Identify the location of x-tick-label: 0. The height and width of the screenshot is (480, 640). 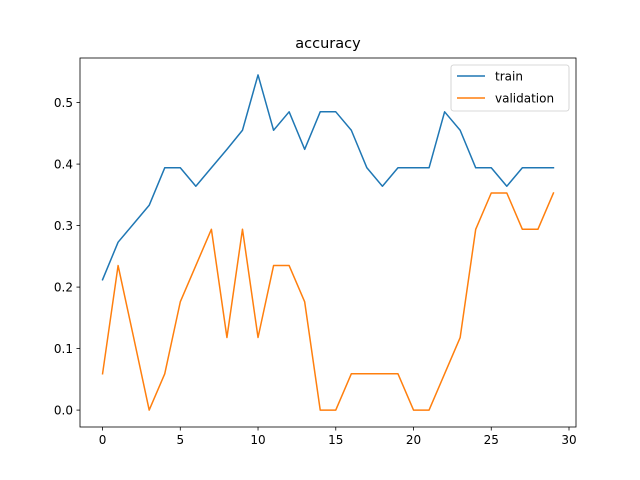
(103, 440).